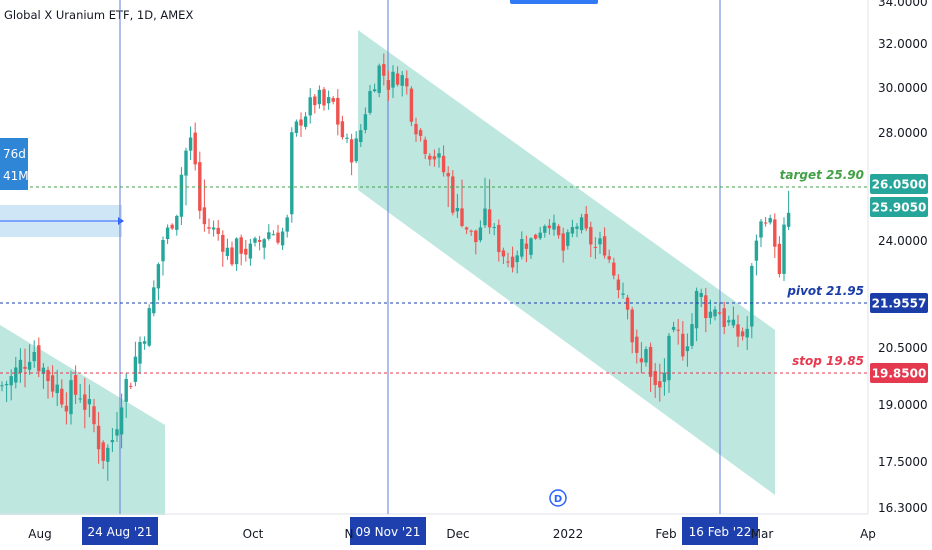  Describe the element at coordinates (457, 534) in the screenshot. I see `x-tick-label: Dec` at that location.